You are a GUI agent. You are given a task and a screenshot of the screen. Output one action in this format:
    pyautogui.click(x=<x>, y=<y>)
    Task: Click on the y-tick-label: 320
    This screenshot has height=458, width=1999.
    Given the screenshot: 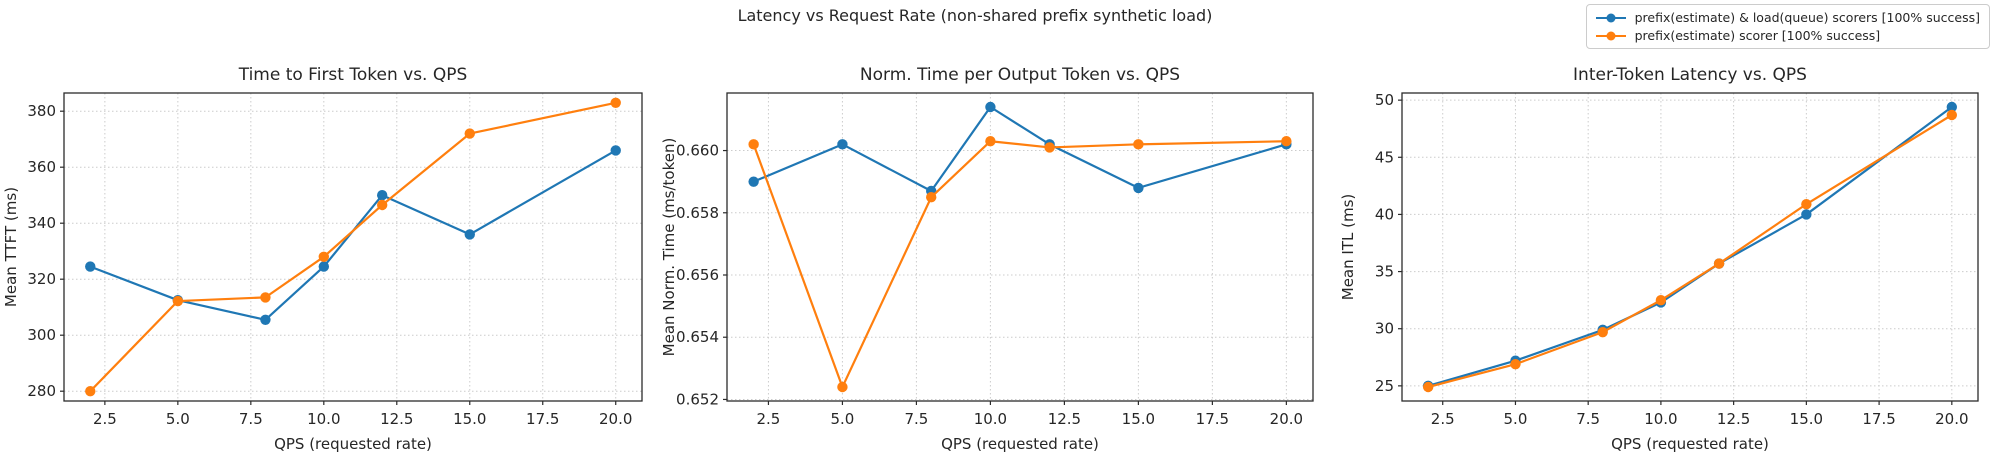 What is the action you would take?
    pyautogui.click(x=41, y=279)
    